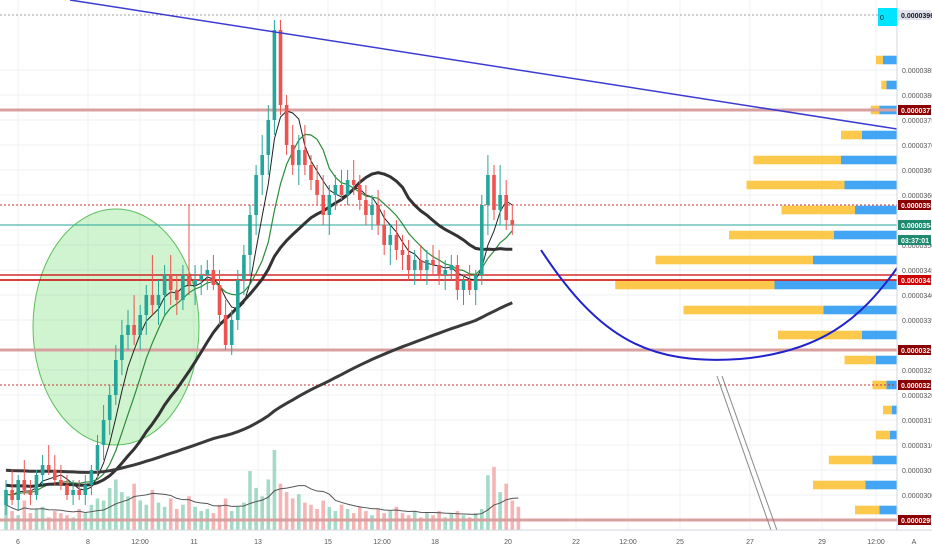 The height and width of the screenshot is (550, 932). I want to click on price-tick-label: 0.0000385, so click(917, 71).